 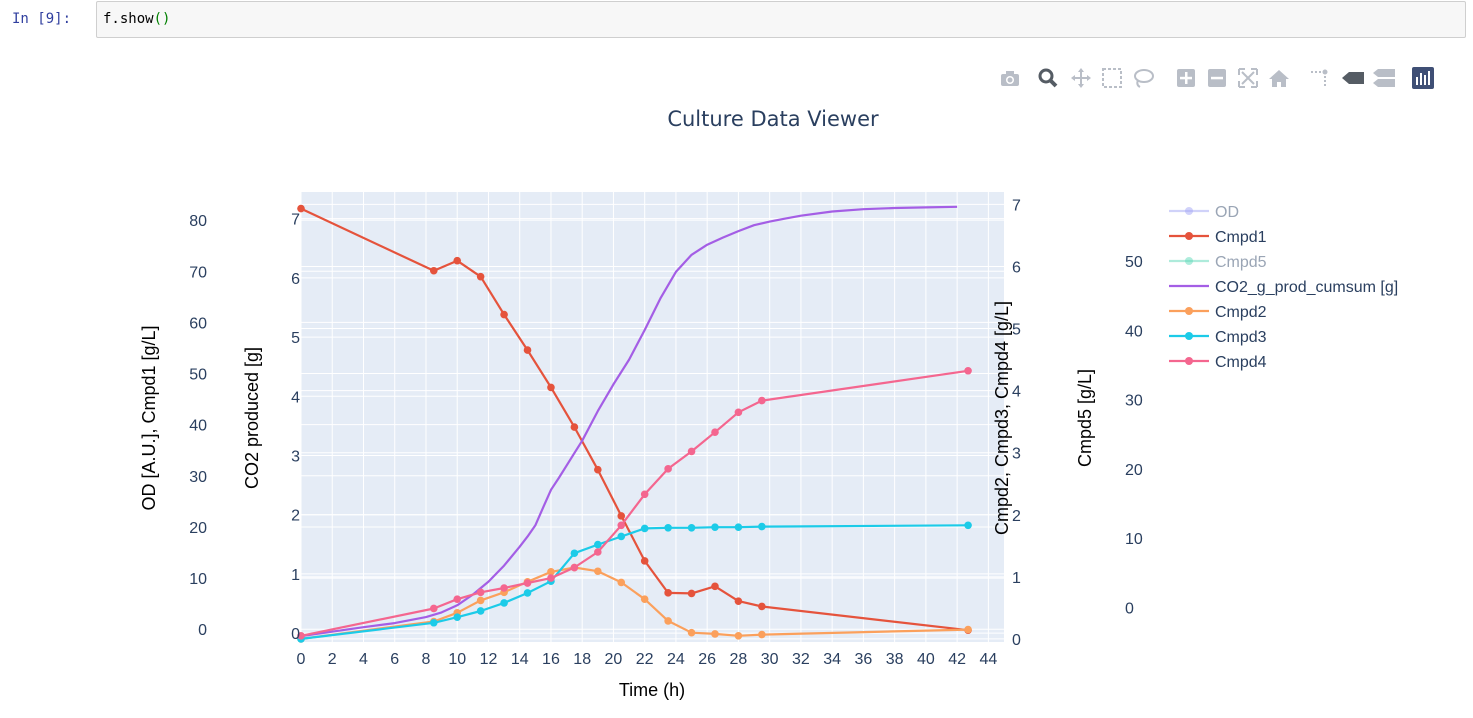 What do you see at coordinates (1186, 78) in the screenshot?
I see `zoom-in-icon` at bounding box center [1186, 78].